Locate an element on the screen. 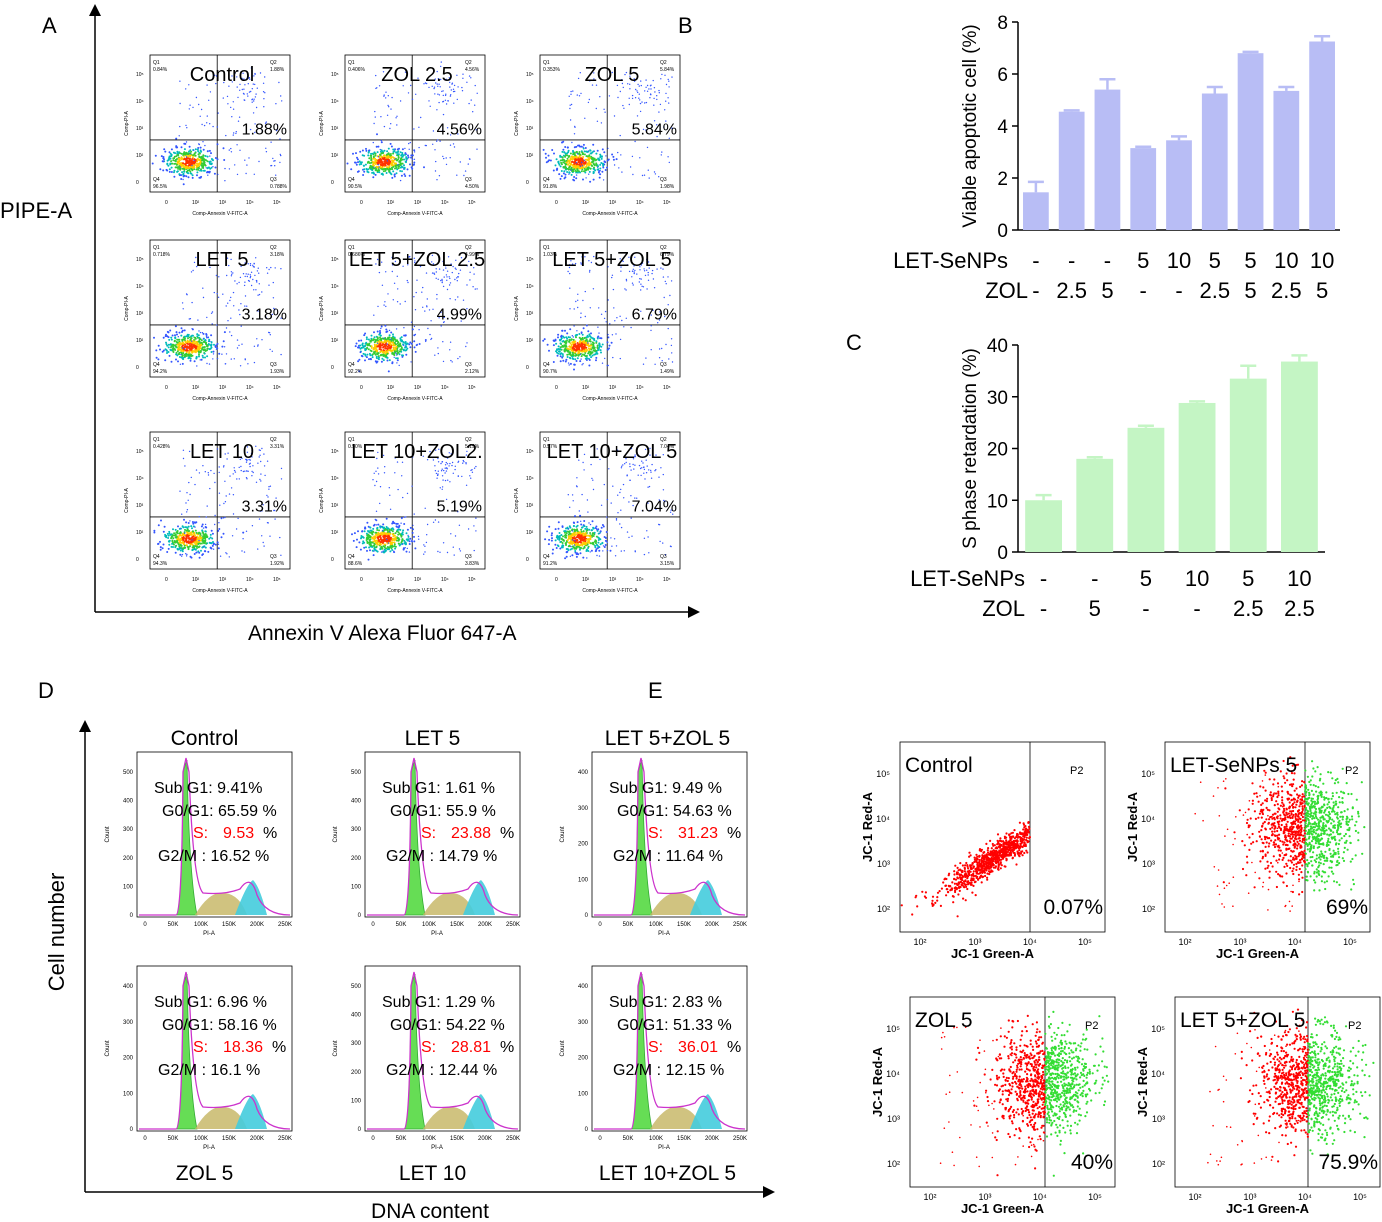  panel-a-x-label: Annexin V Alexa Fluor 647-A is located at coordinates (382, 633).